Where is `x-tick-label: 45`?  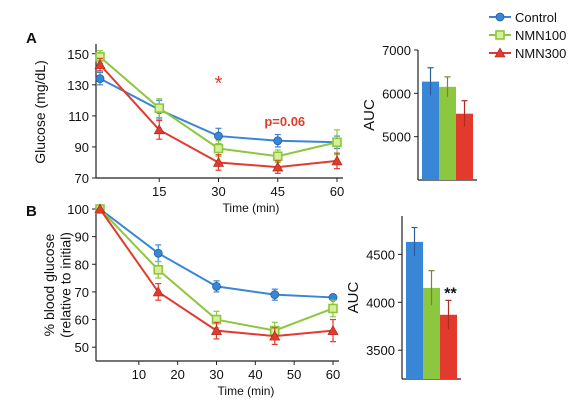 x-tick-label: 45 is located at coordinates (278, 191).